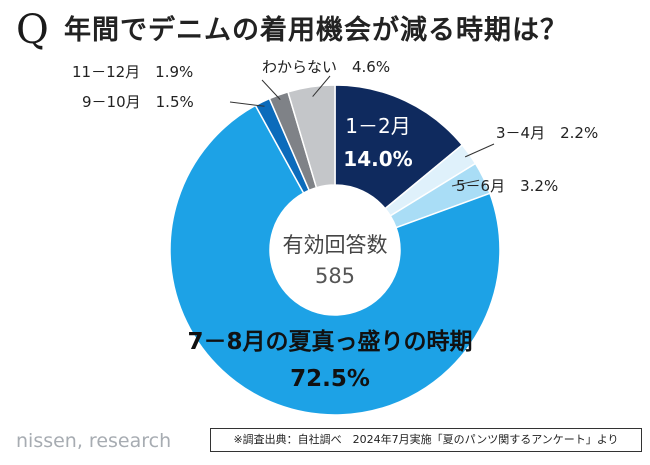 This screenshot has height=465, width=650. Describe the element at coordinates (377, 126) in the screenshot. I see `slice-label-1: 1－2月` at that location.